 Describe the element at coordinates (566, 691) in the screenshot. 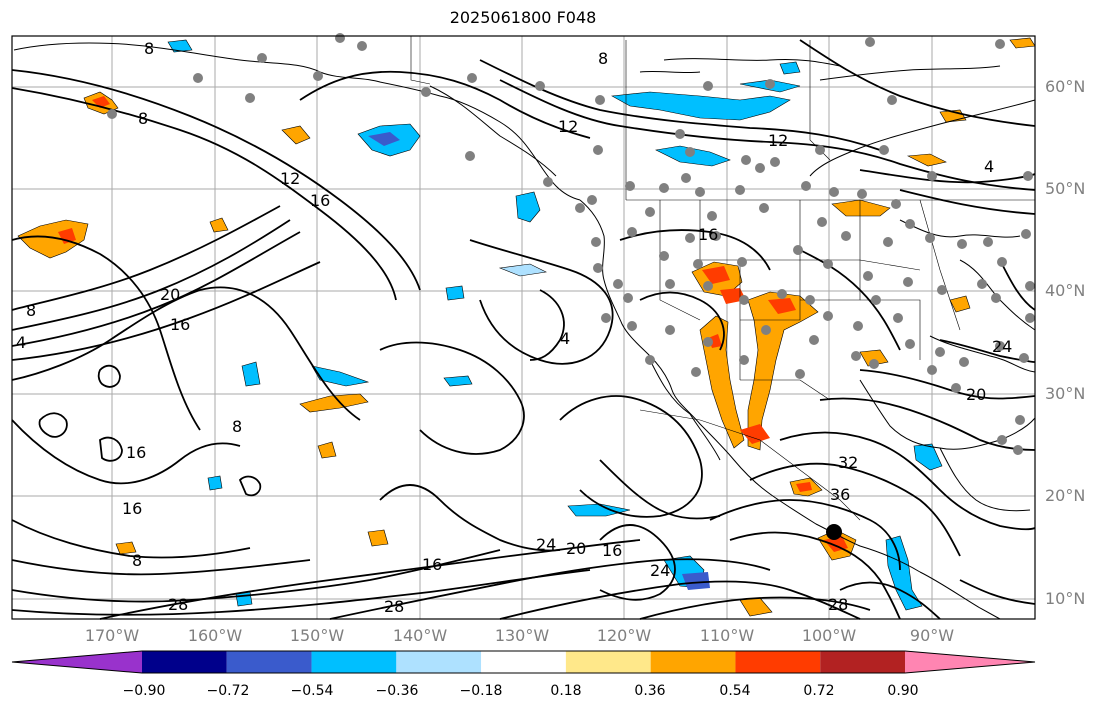

I see `colorbar-tick-label: 0.18` at that location.